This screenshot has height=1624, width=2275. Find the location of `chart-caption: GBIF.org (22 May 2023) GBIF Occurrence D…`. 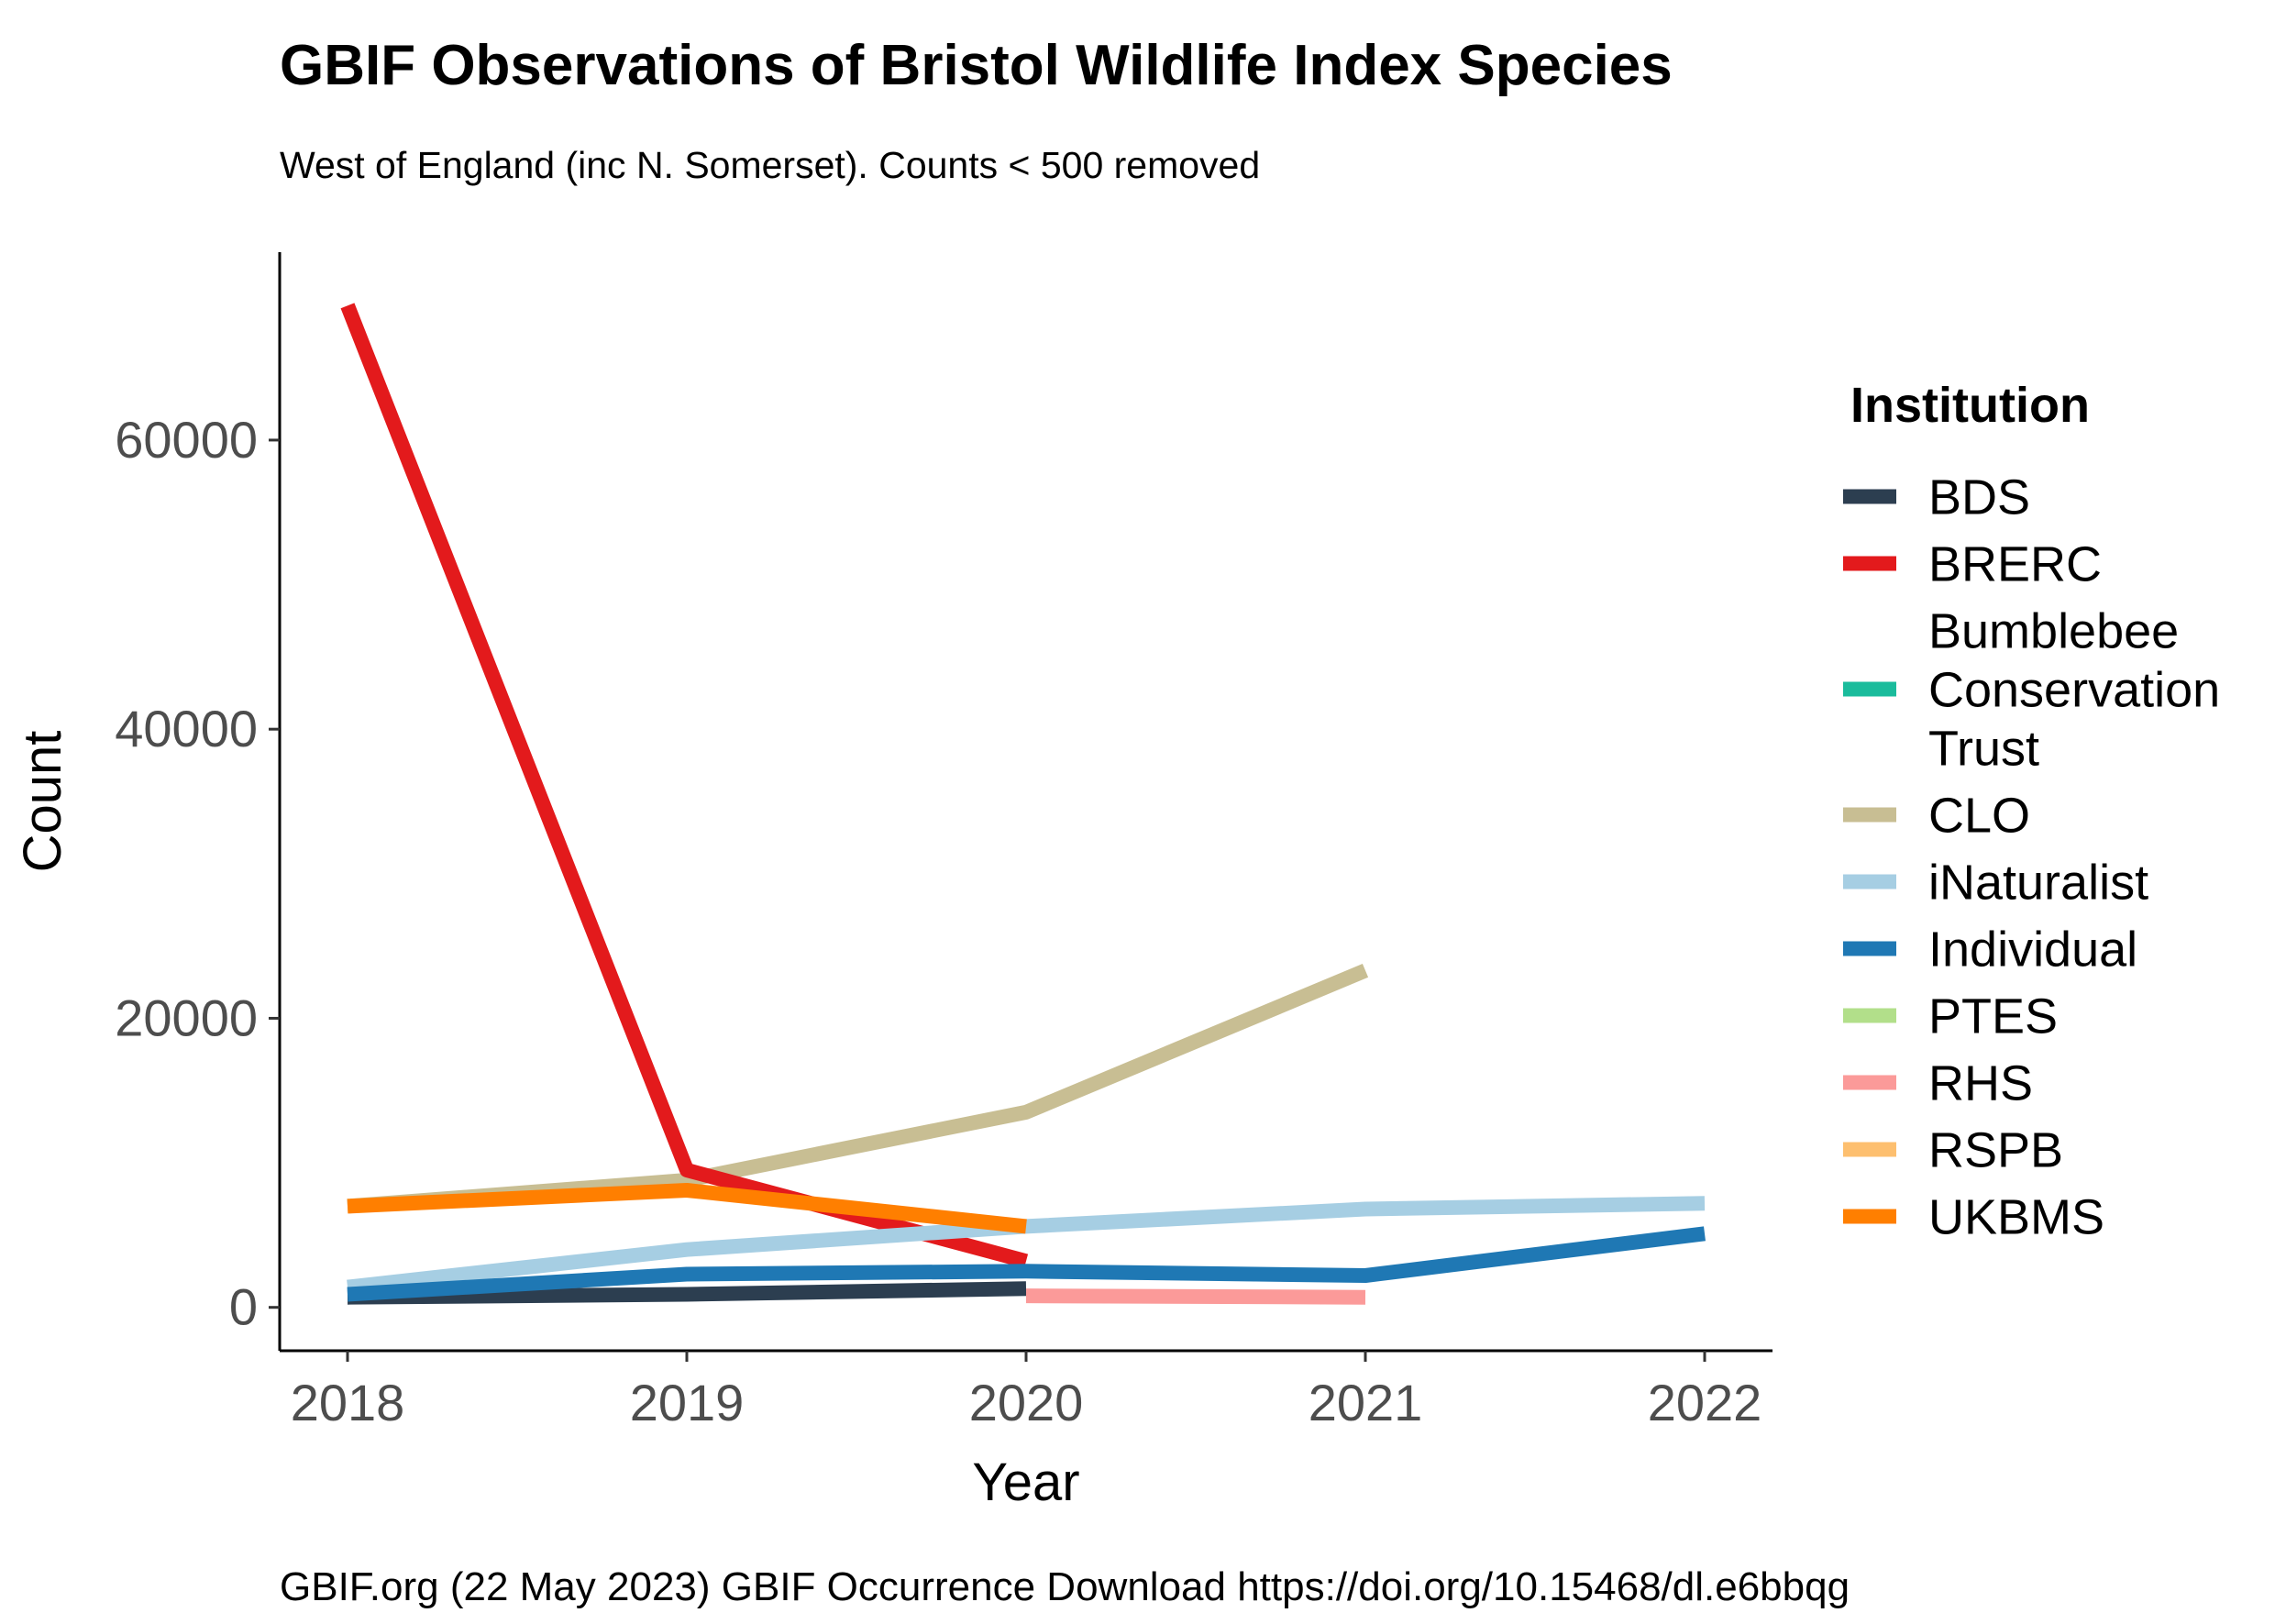

chart-caption: GBIF.org (22 May 2023) GBIF Occurrence D… is located at coordinates (1065, 1586).